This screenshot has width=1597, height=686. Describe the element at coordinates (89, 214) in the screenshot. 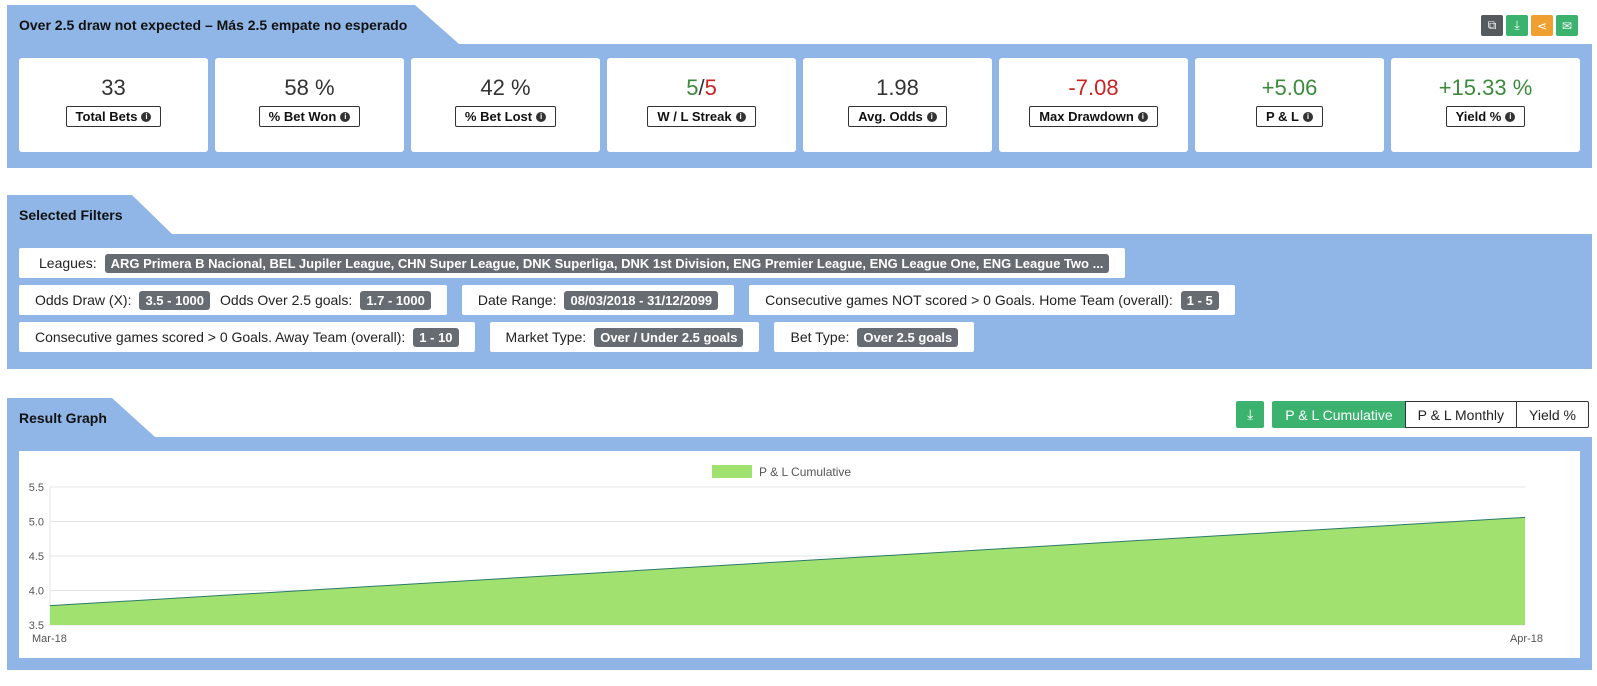

I see `filters-title: Selected Filters` at that location.